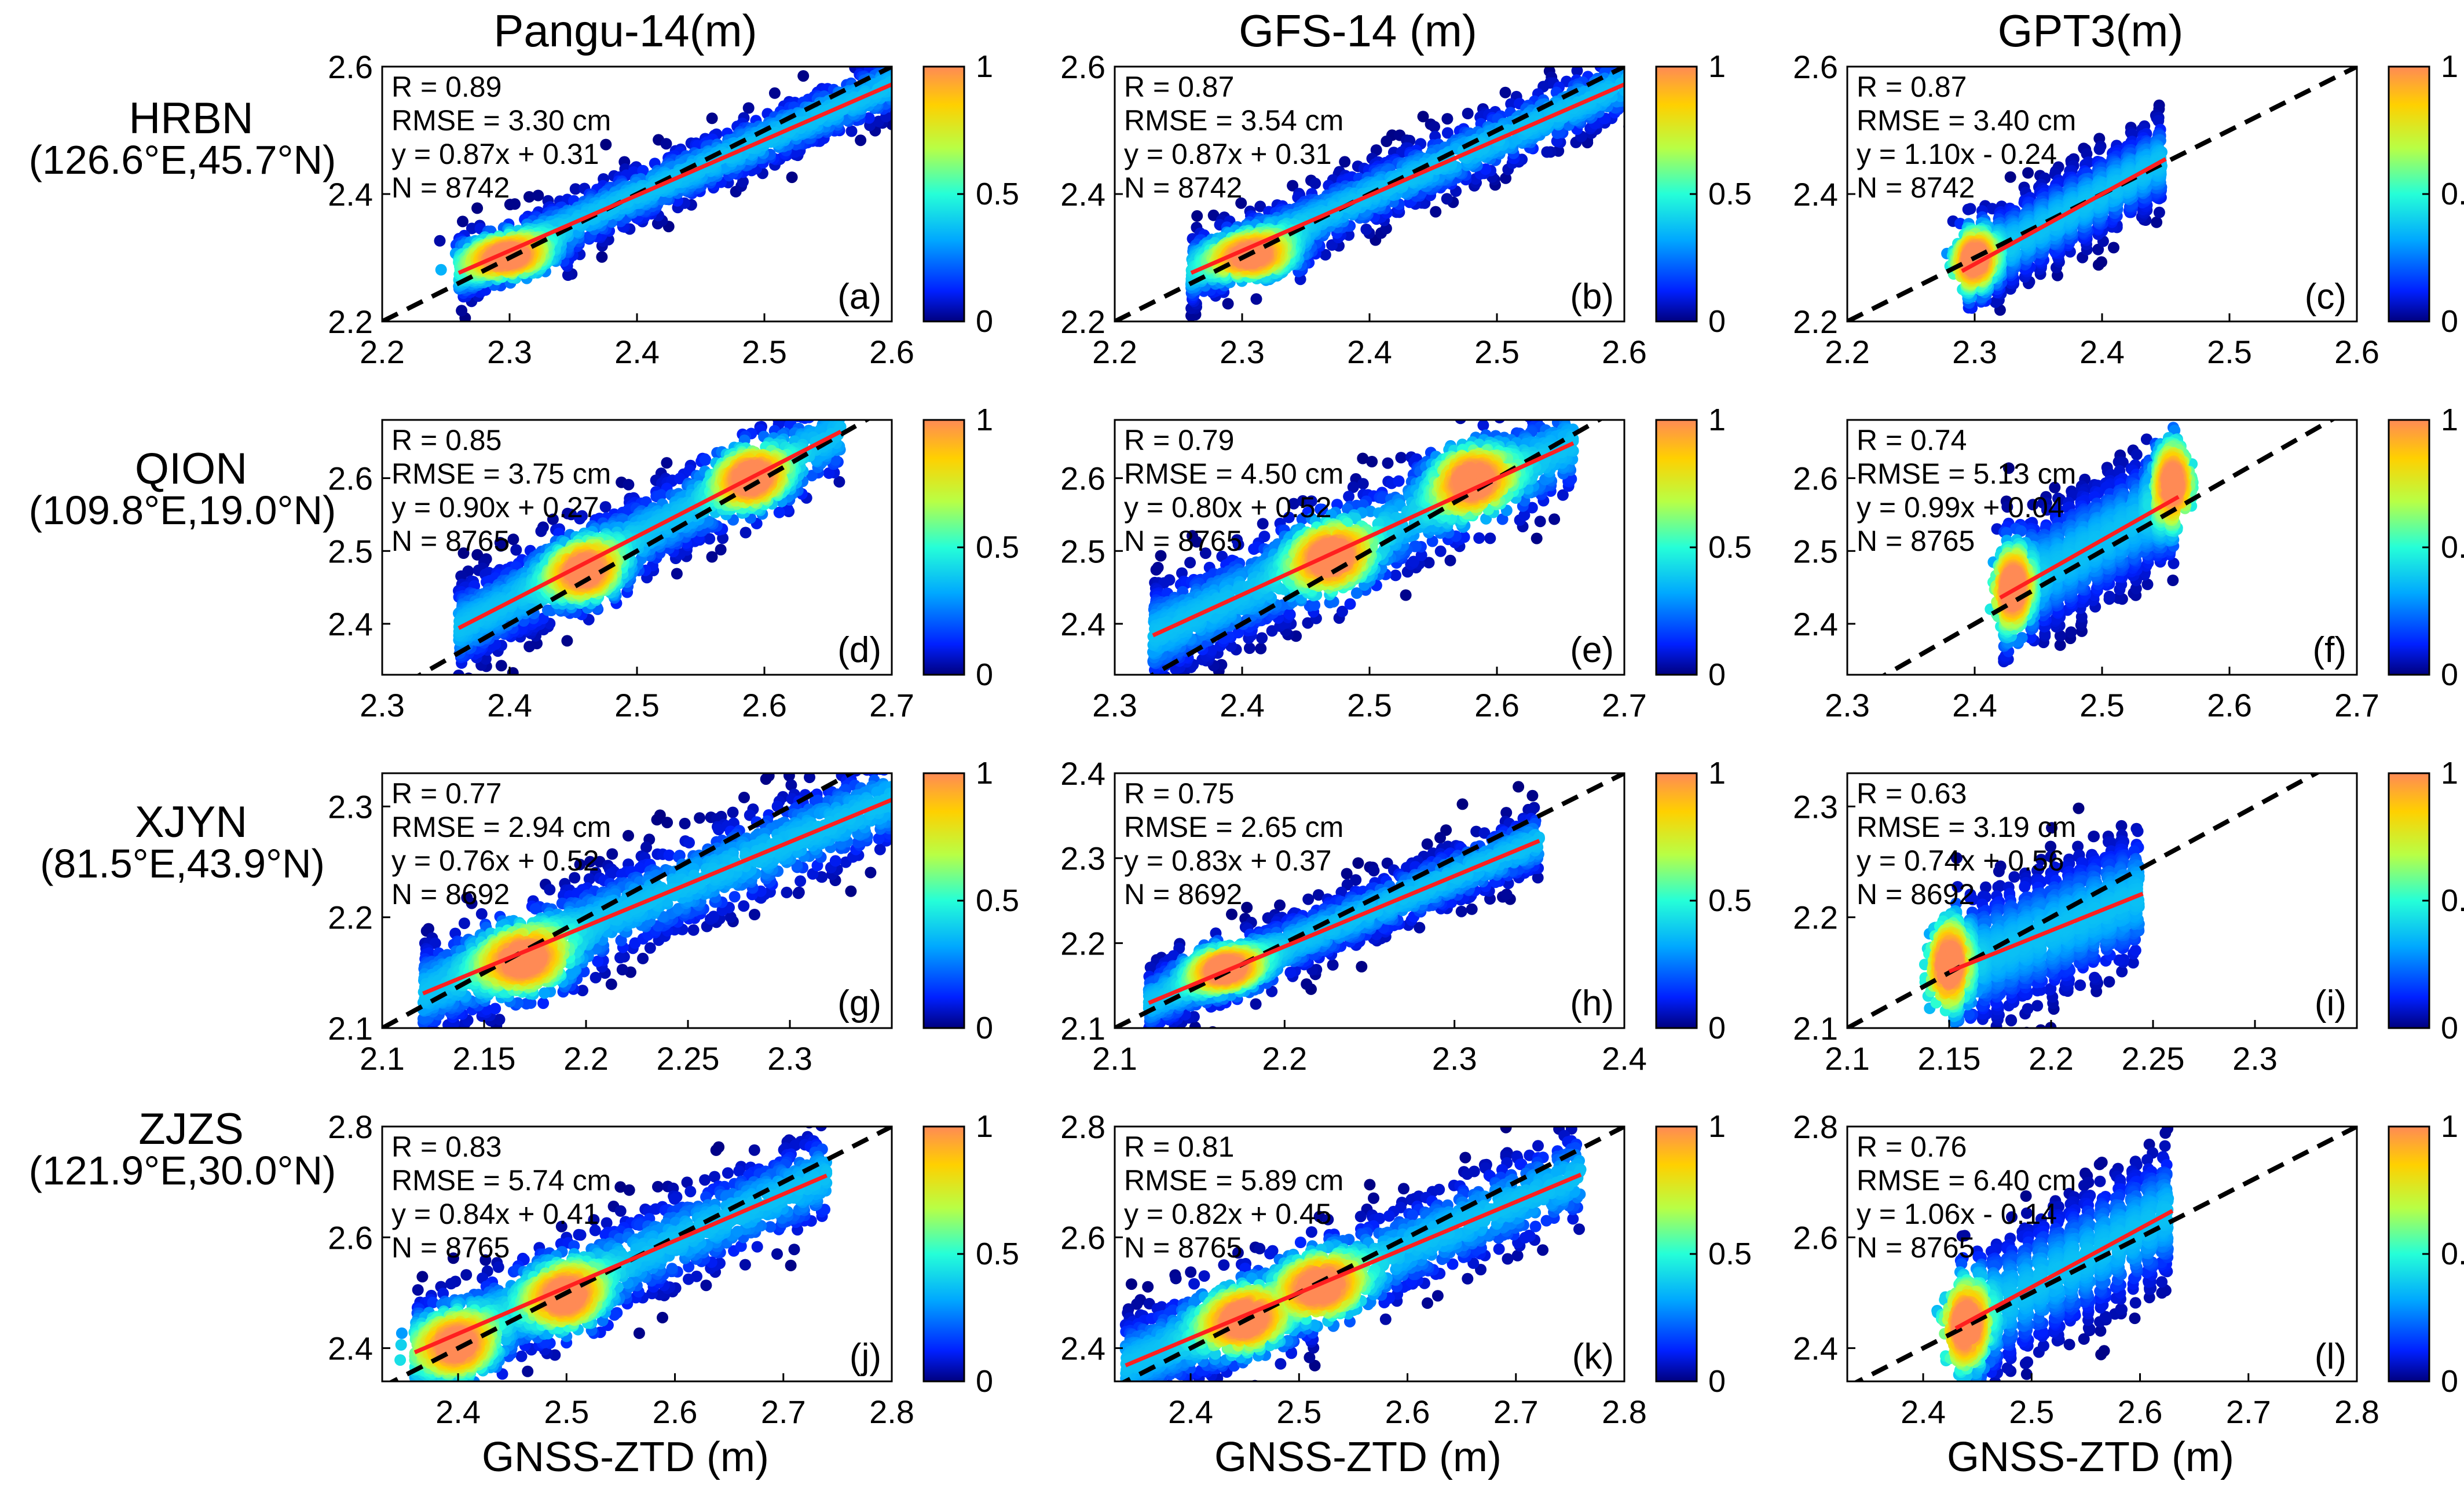  What do you see at coordinates (985, 321) in the screenshot?
I see `colorbar-tick-label: 0` at bounding box center [985, 321].